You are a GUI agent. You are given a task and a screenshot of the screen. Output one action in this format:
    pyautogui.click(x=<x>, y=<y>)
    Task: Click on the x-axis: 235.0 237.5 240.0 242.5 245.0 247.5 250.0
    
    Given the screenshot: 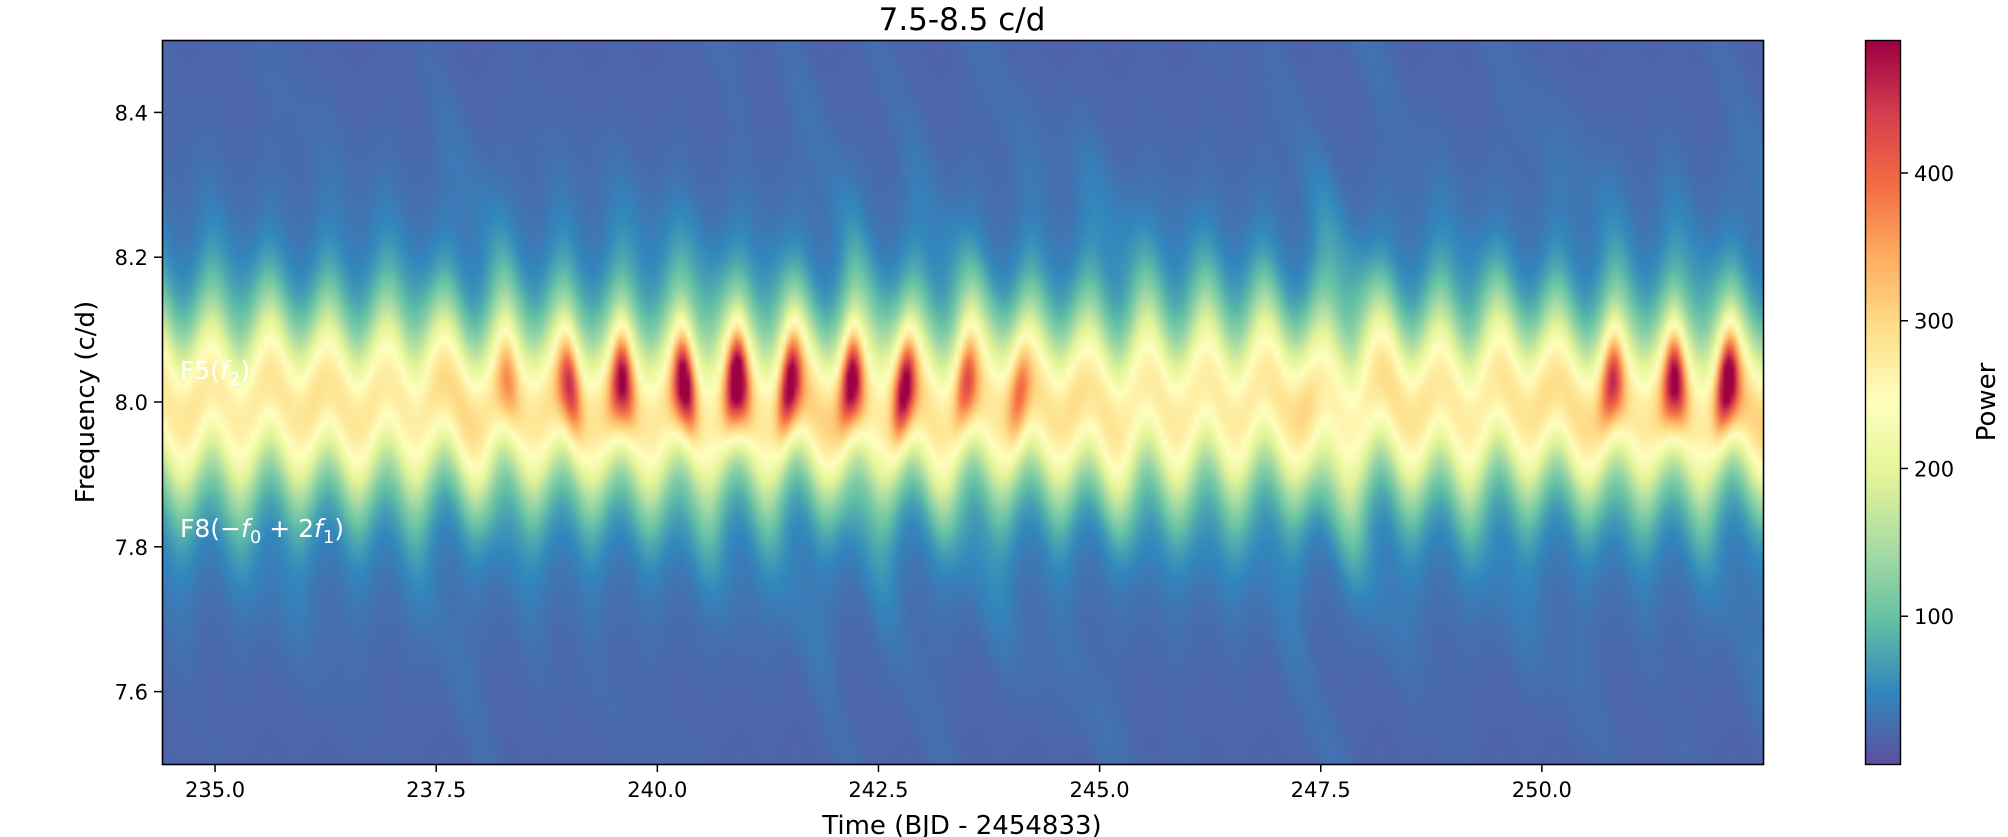 What is the action you would take?
    pyautogui.click(x=878, y=783)
    